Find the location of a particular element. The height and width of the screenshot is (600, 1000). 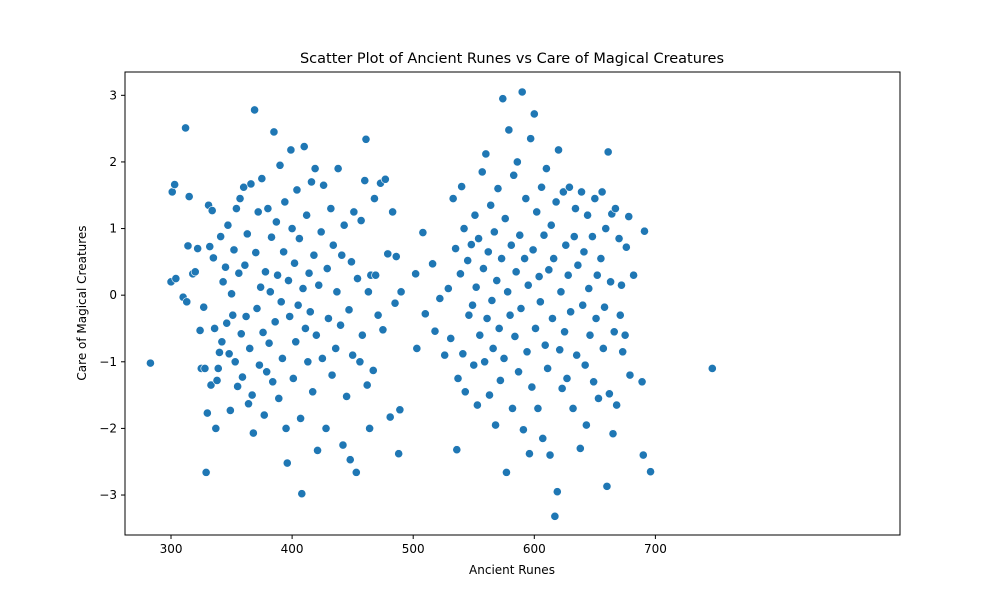

x-axis-label: Ancient Runes is located at coordinates (512, 570).